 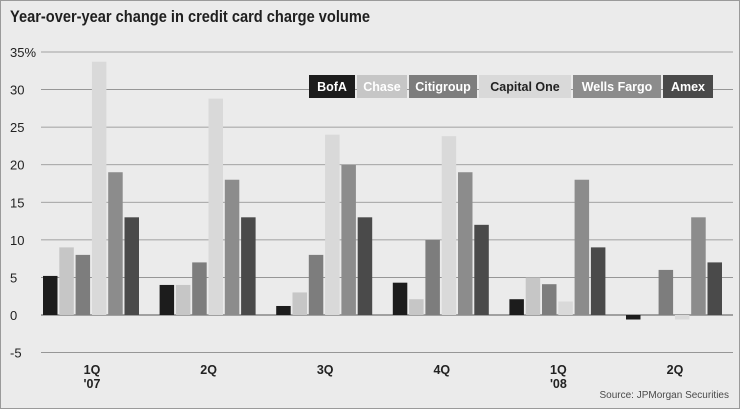 I want to click on y-tick-label: 20, so click(x=17, y=165).